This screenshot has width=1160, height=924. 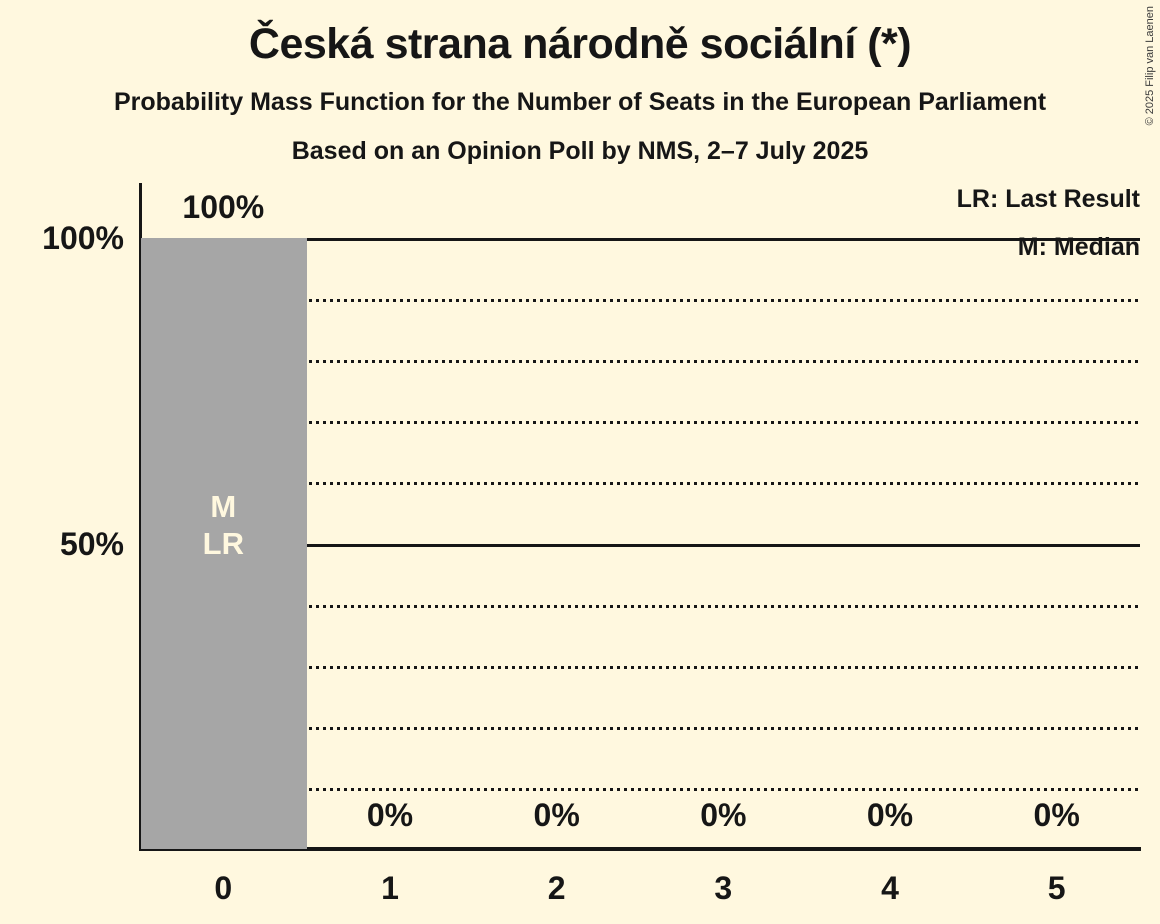 What do you see at coordinates (1056, 888) in the screenshot?
I see `x-axis-tick-label: 5` at bounding box center [1056, 888].